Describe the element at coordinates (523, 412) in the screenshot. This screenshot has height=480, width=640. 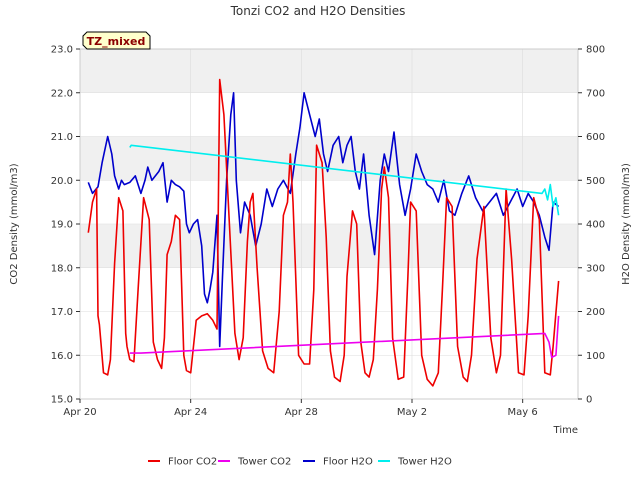
I see `x-tick-label: May 6` at that location.